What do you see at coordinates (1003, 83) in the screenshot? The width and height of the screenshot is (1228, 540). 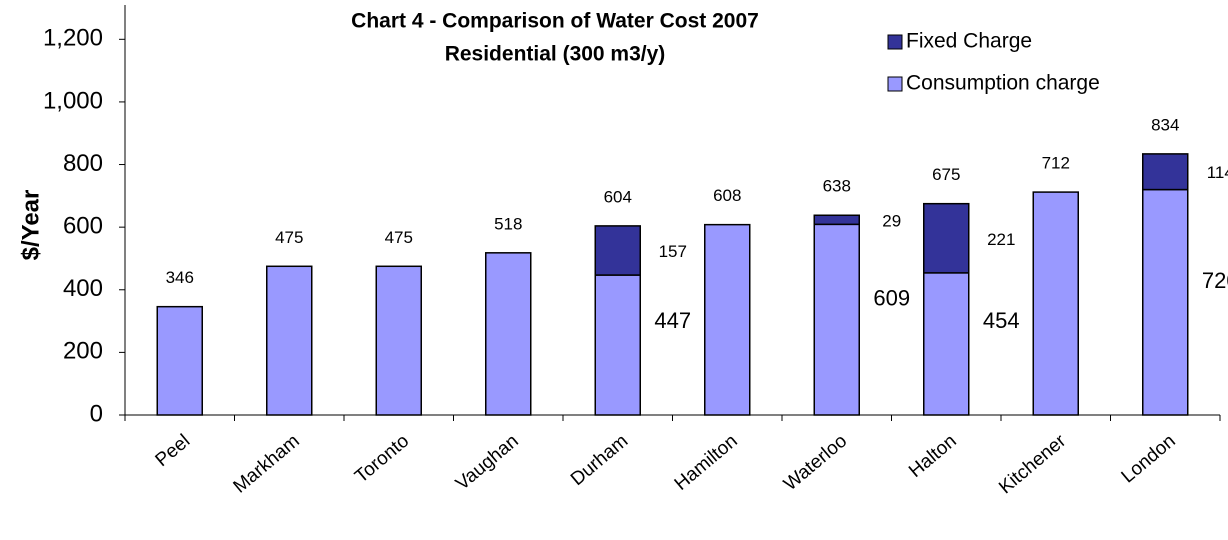 I see `legend-label: Consumption charge` at bounding box center [1003, 83].